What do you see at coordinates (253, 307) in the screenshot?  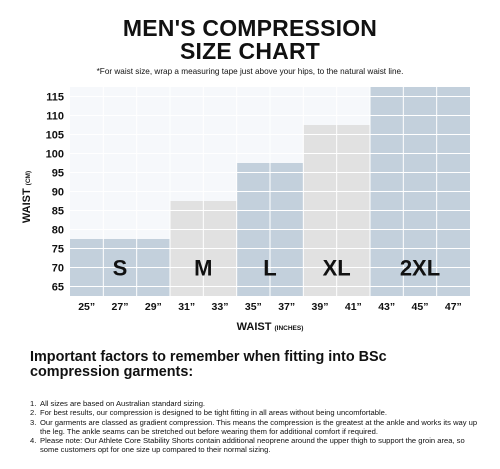 I see `x-tick-label: 35”` at bounding box center [253, 307].